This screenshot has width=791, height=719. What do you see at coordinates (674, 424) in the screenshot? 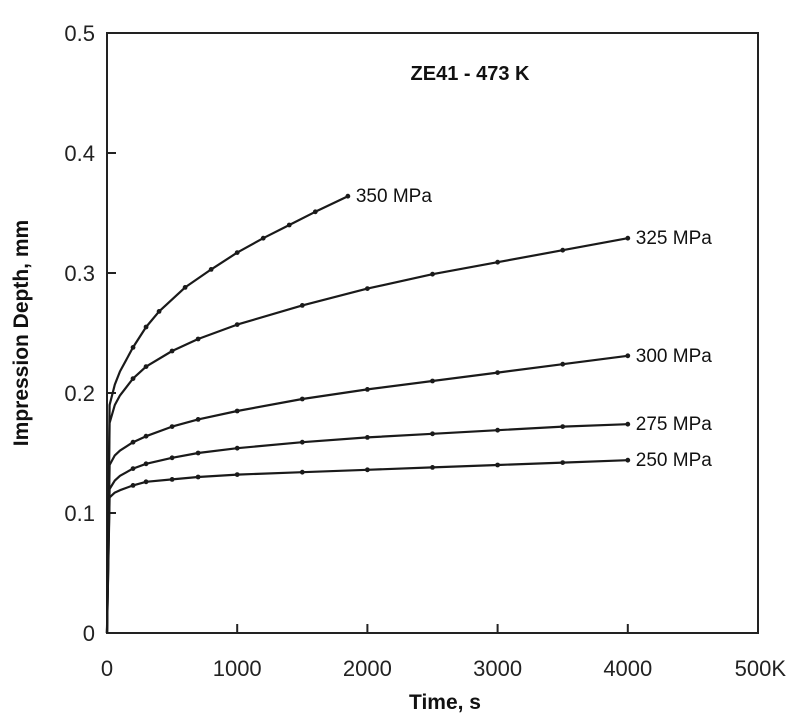
I see `series-label-275-mpa: 275 MPa` at bounding box center [674, 424].